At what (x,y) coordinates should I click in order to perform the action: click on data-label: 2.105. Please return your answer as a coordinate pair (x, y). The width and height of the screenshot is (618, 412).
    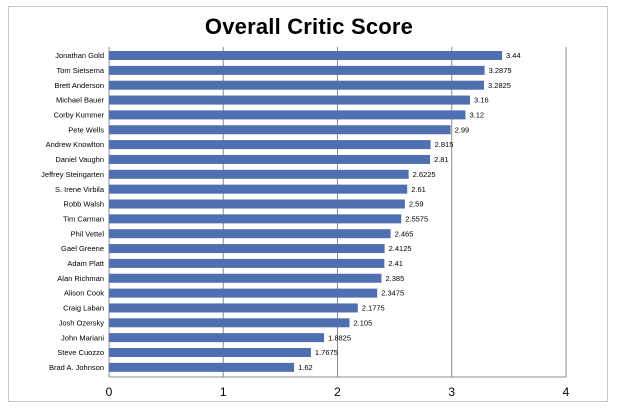
    Looking at the image, I should click on (362, 322).